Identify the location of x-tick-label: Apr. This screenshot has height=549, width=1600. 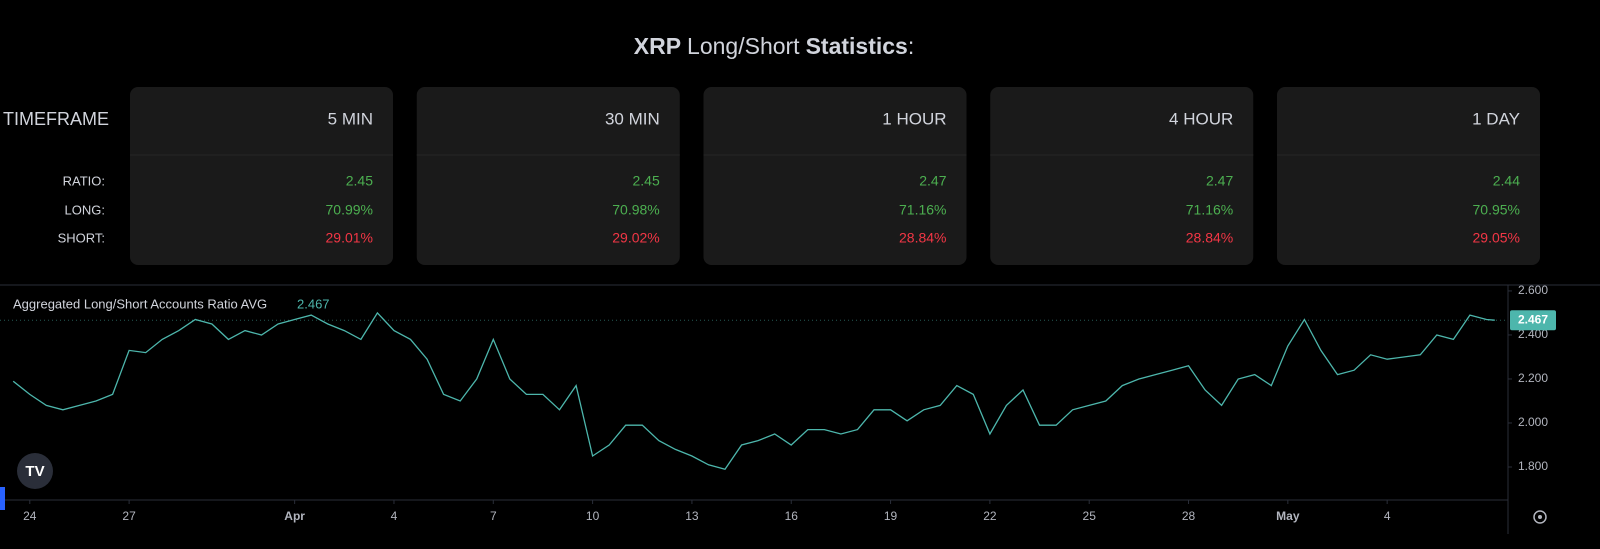
(294, 516).